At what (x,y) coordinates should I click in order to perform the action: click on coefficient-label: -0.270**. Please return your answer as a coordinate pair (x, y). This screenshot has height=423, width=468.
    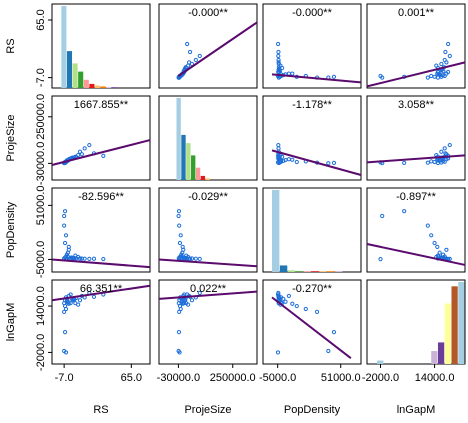
    Looking at the image, I should click on (312, 289).